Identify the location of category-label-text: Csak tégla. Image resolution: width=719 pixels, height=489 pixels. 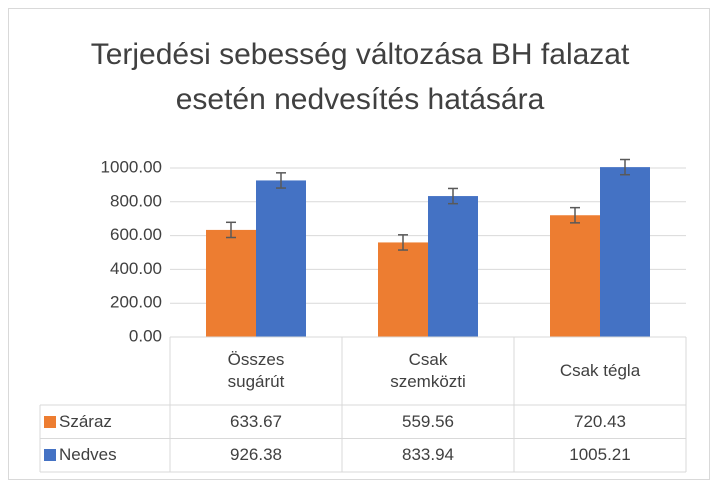
(600, 370).